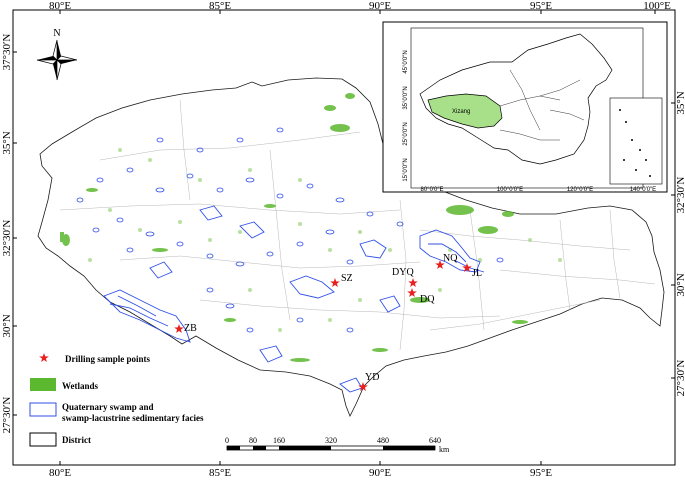 Image resolution: width=685 pixels, height=480 pixels. Describe the element at coordinates (412, 292) in the screenshot. I see `site-marker-dq` at that location.